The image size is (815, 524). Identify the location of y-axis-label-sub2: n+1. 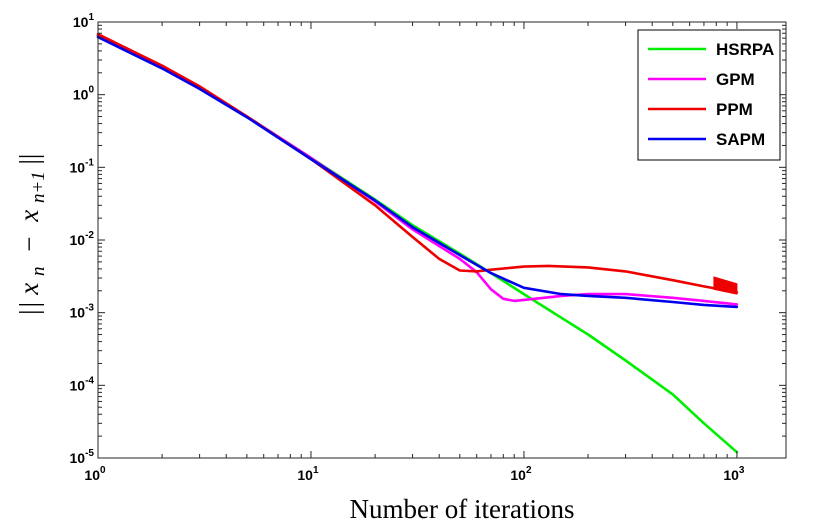
(38, 187).